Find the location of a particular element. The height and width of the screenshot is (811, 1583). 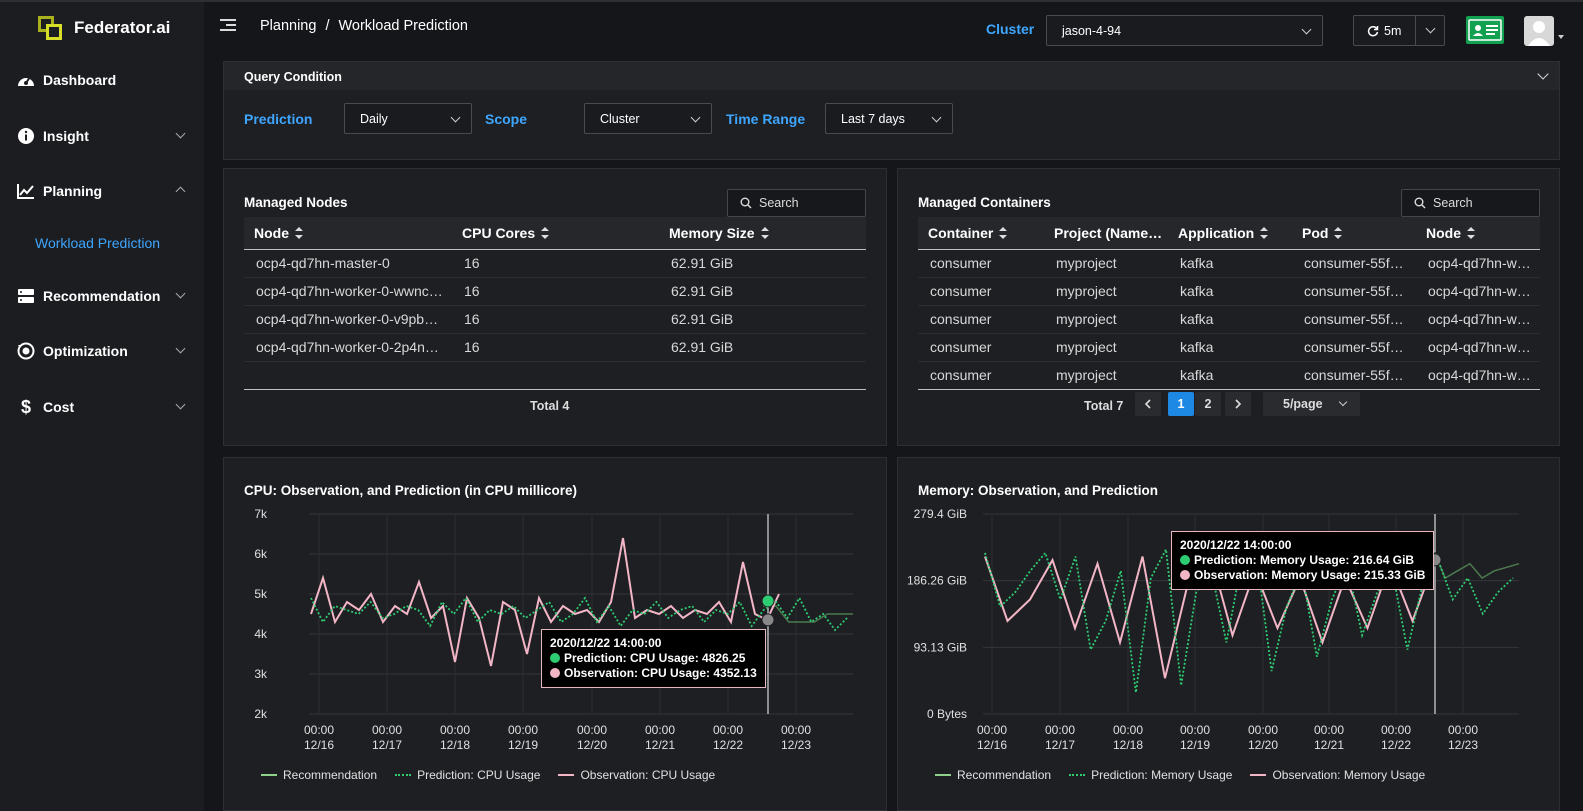

tooltip-observation: Observation: CPU Usage: 4352.13 is located at coordinates (660, 673).